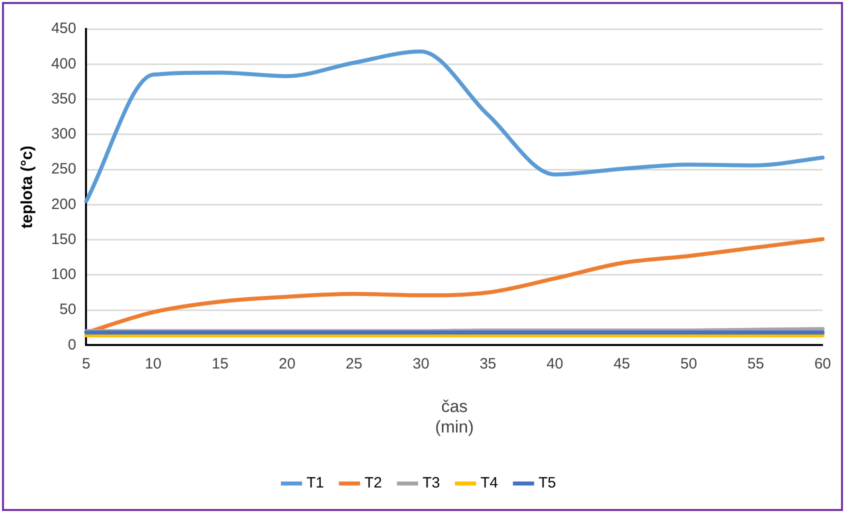 The width and height of the screenshot is (845, 513). Describe the element at coordinates (621, 363) in the screenshot. I see `x-tick-label: 45` at that location.